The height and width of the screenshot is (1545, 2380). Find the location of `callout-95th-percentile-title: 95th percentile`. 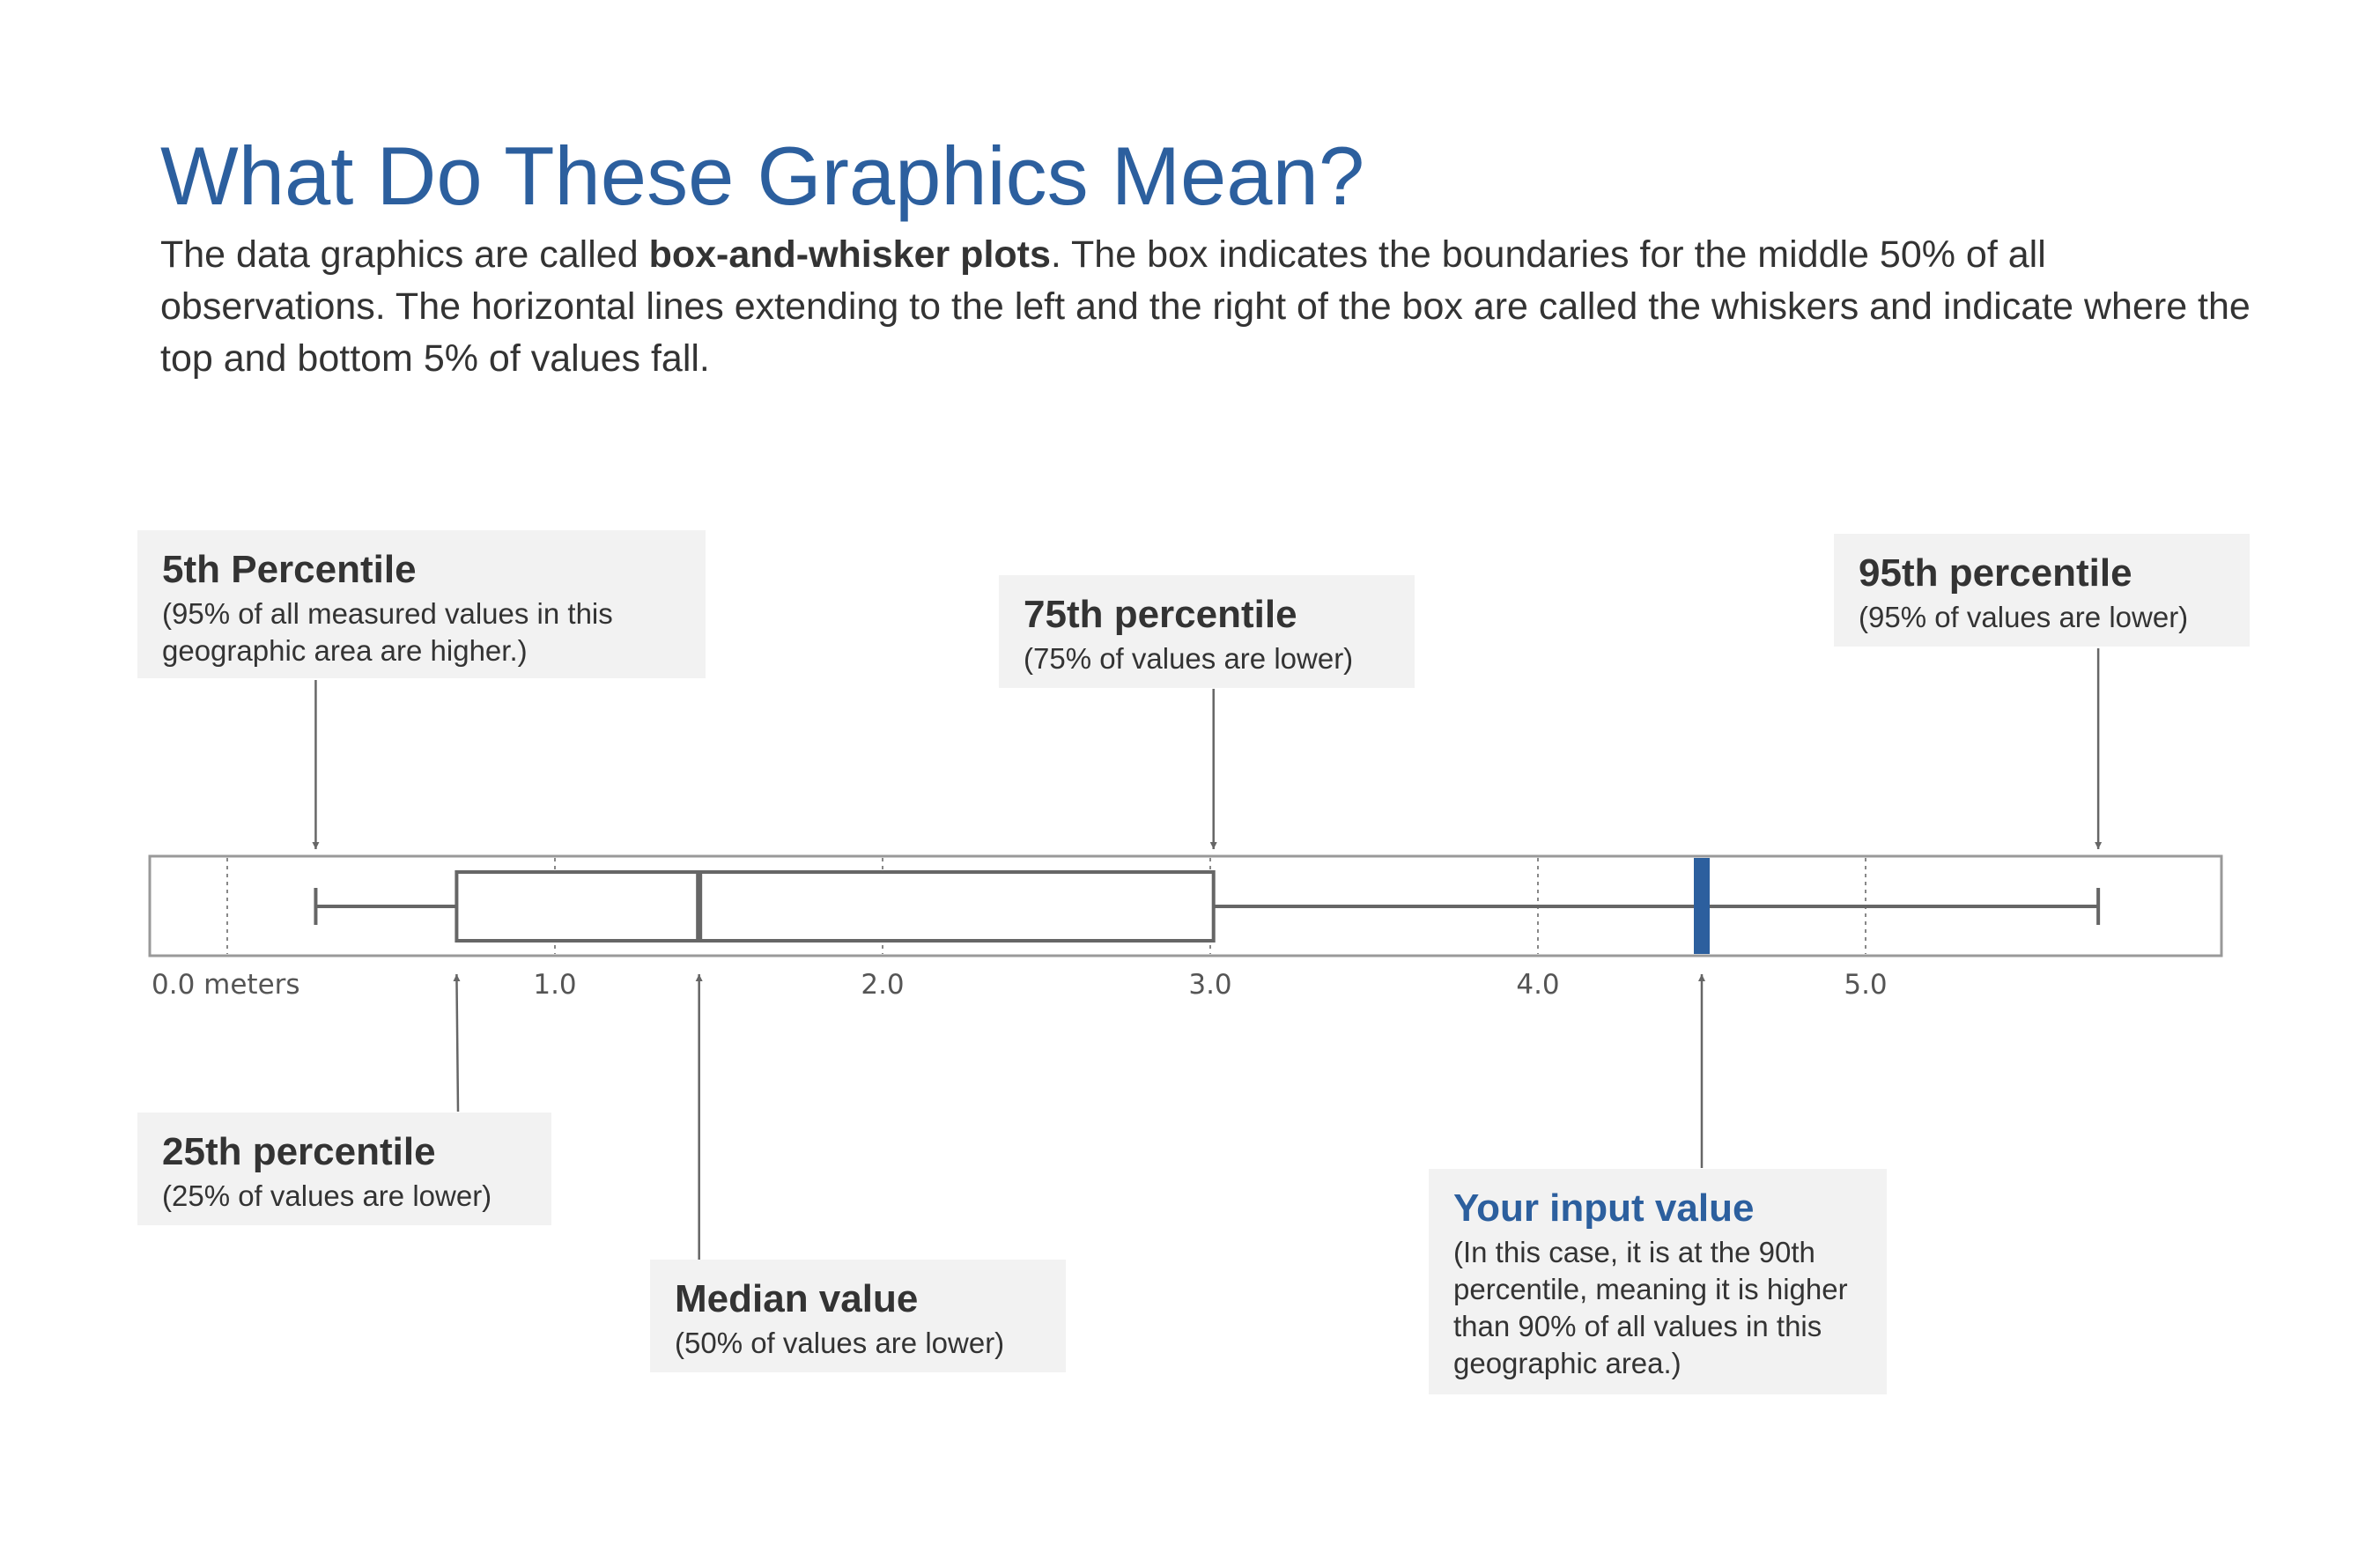

callout-95th-percentile-title: 95th percentile is located at coordinates (1995, 573).